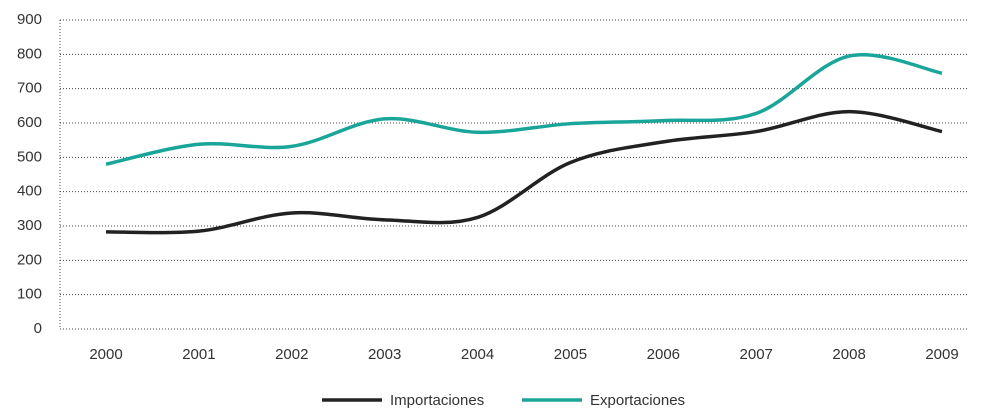  What do you see at coordinates (663, 354) in the screenshot?
I see `x-tick-label: 2006` at bounding box center [663, 354].